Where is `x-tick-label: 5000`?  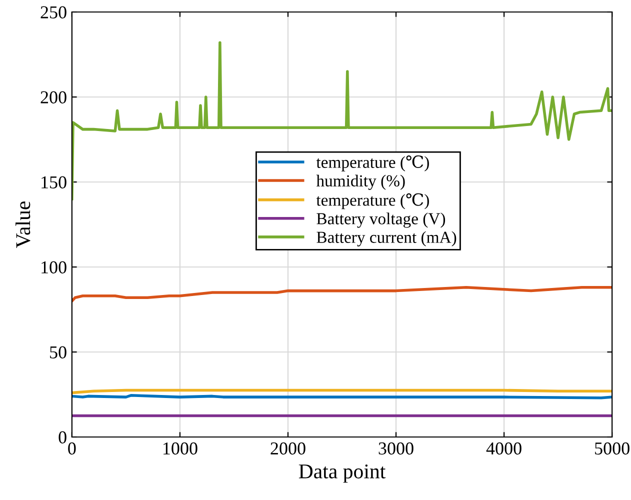
x-tick-label: 5000 is located at coordinates (612, 448).